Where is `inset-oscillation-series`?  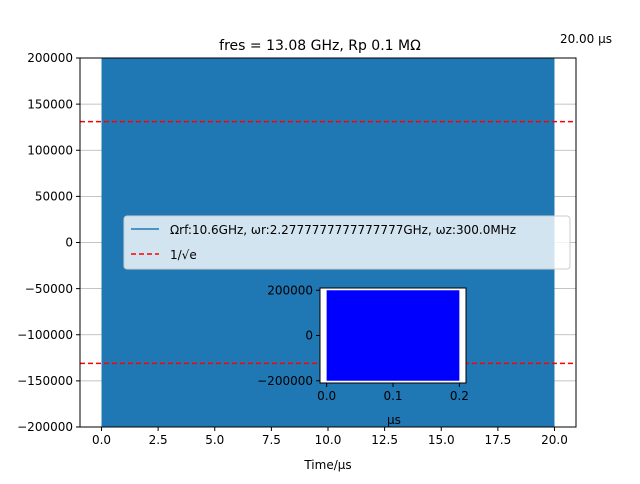
inset-oscillation-series is located at coordinates (393, 335).